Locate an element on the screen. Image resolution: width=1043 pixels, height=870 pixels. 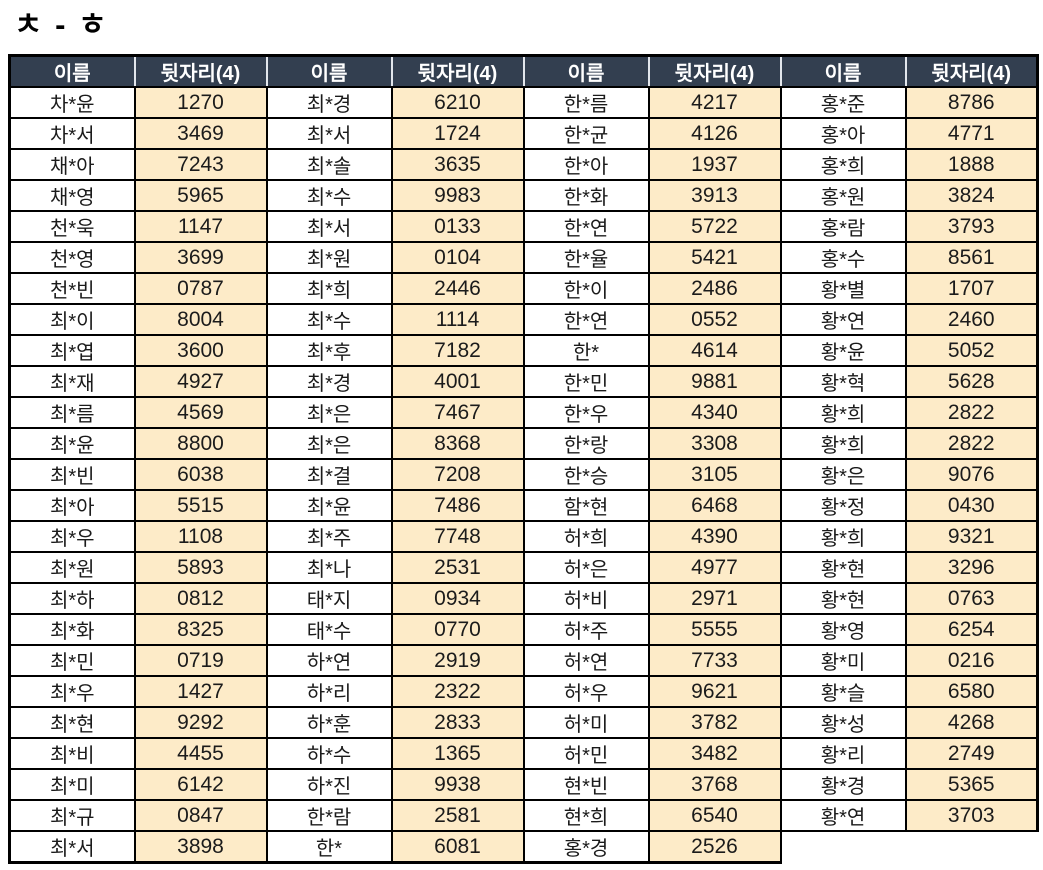
table-row: 최*이 8004 최*수 1114 한*연 0552 황*연 2460 is located at coordinates (523, 319).